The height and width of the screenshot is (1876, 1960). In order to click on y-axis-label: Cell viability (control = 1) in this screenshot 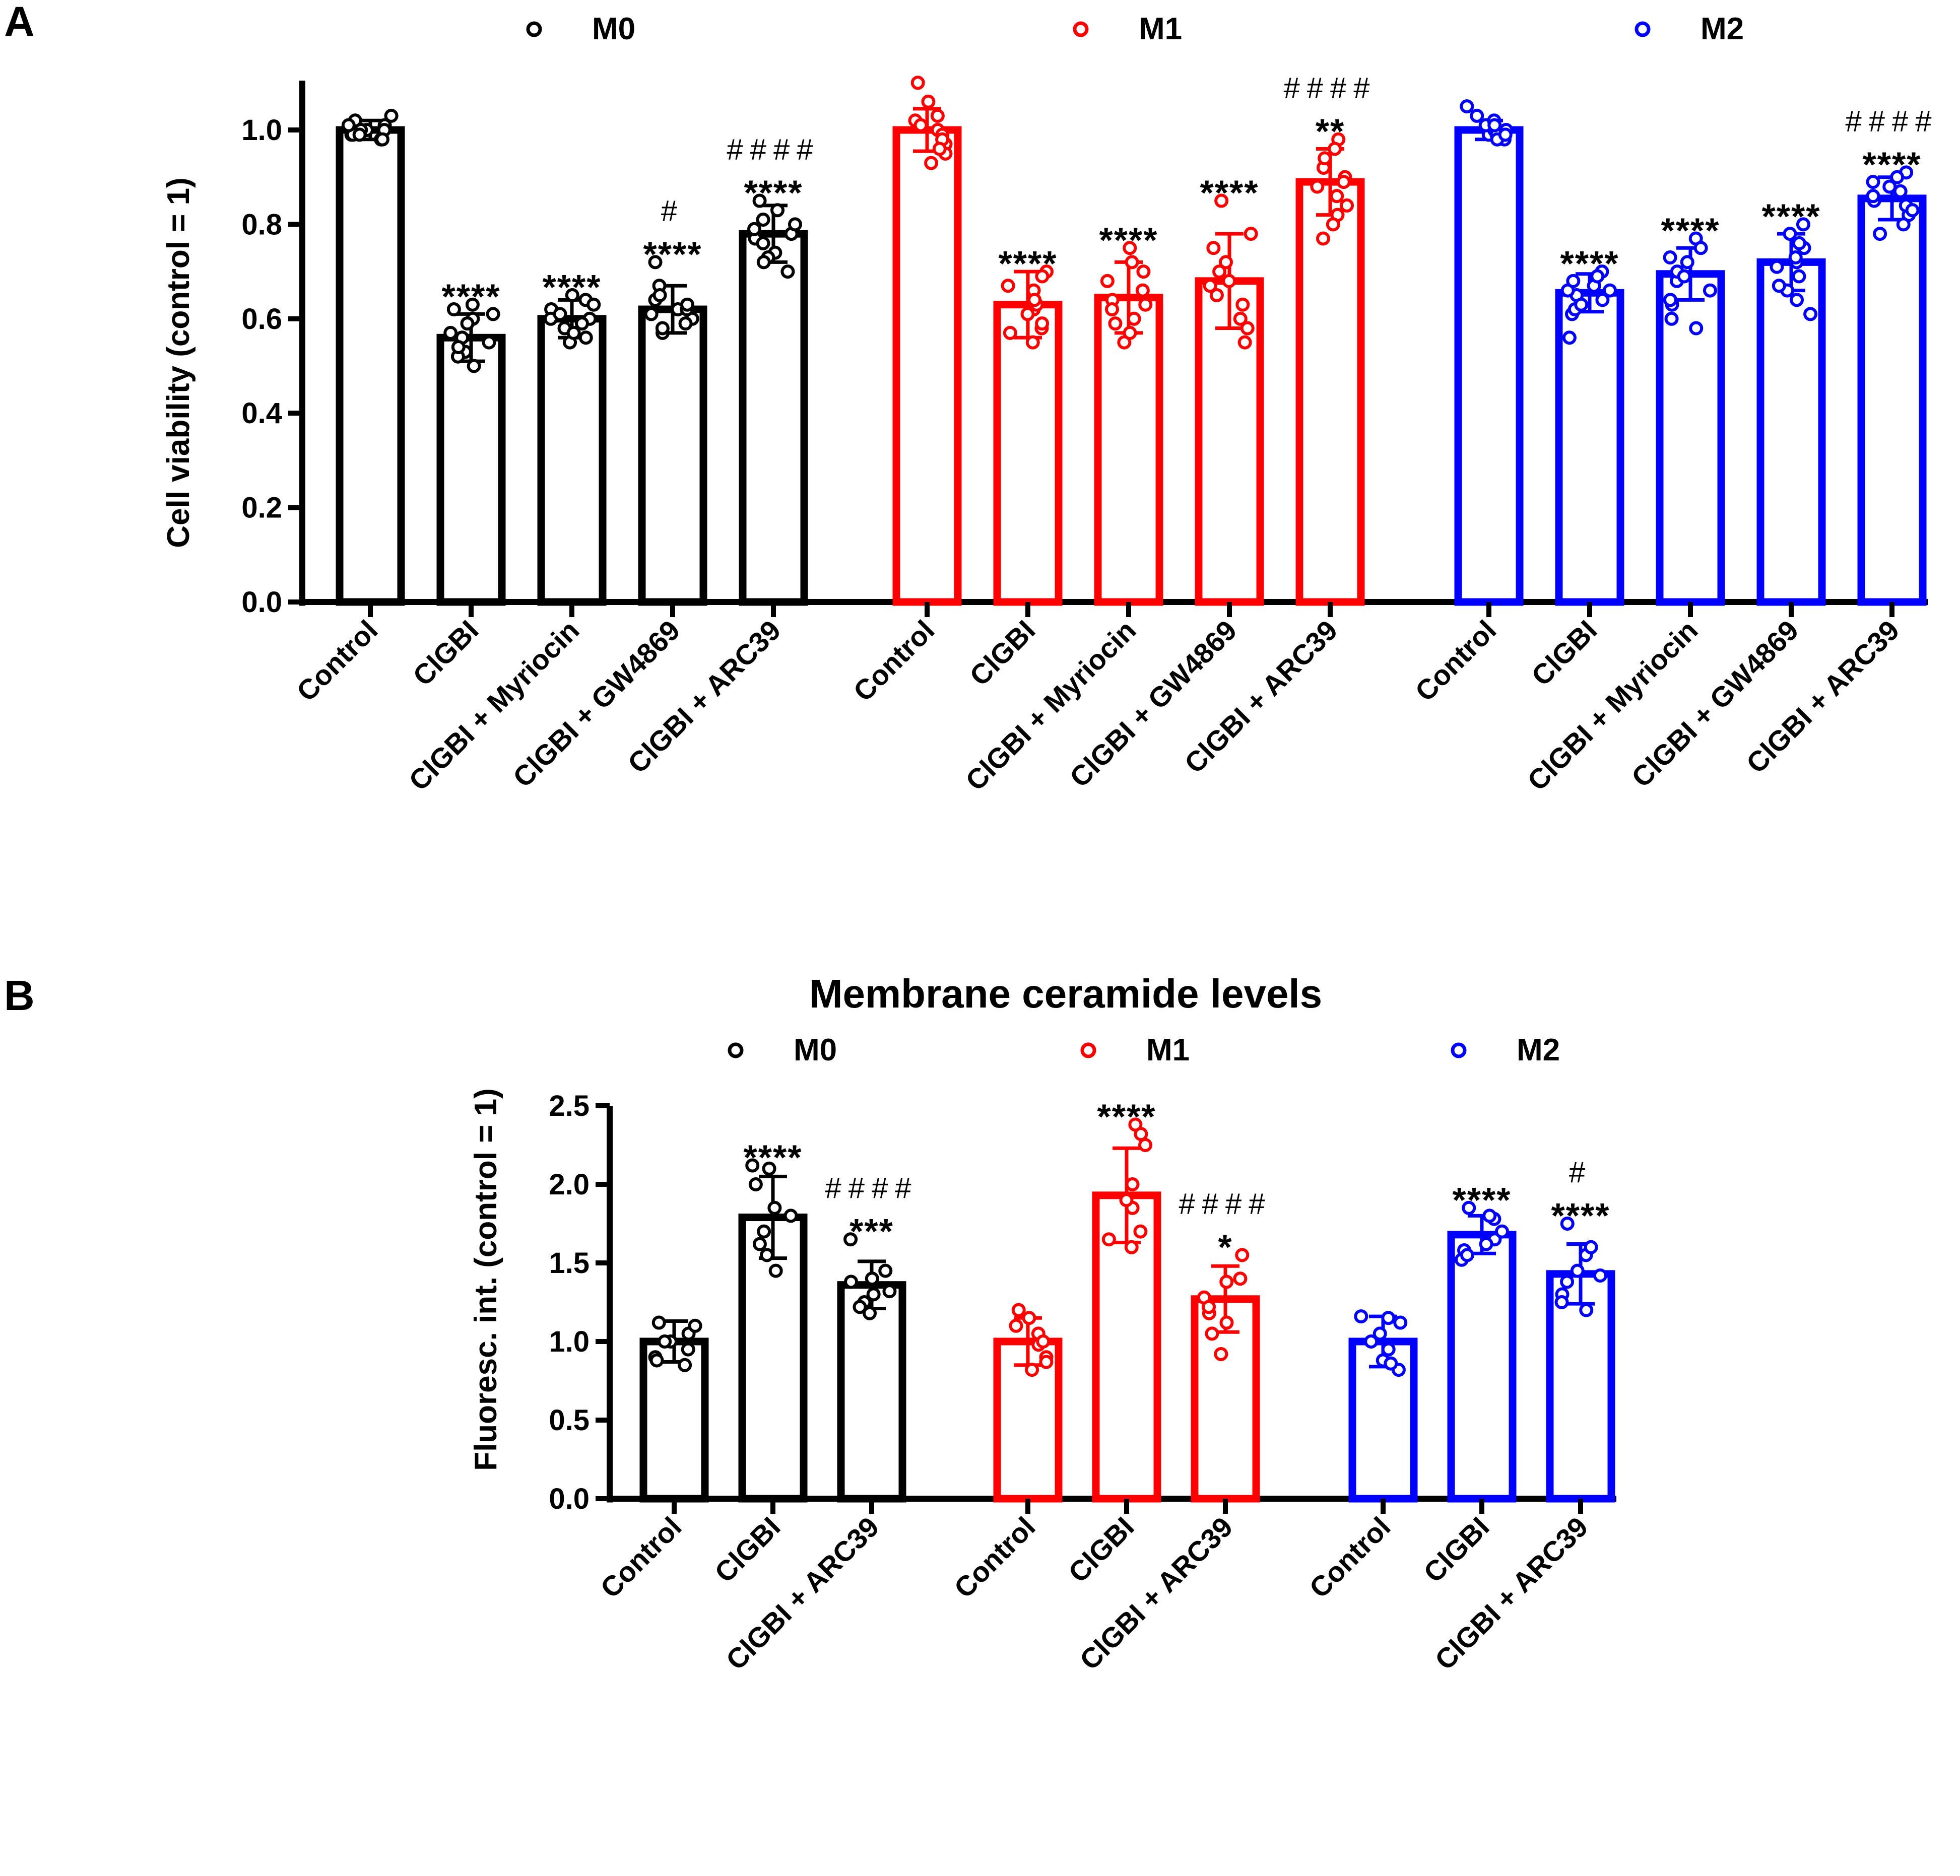, I will do `click(178, 362)`.